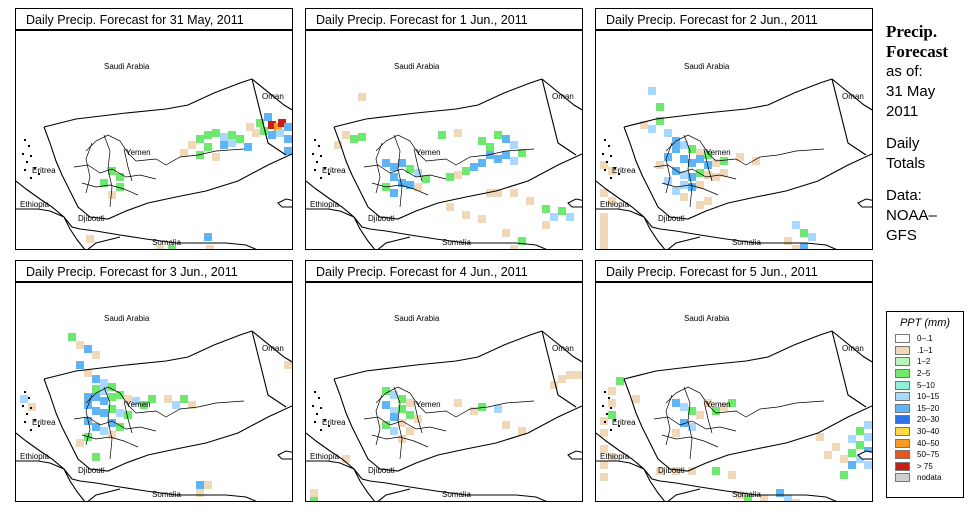 The height and width of the screenshot is (521, 971). What do you see at coordinates (559, 117) in the screenshot?
I see `oman-yemen-border` at bounding box center [559, 117].